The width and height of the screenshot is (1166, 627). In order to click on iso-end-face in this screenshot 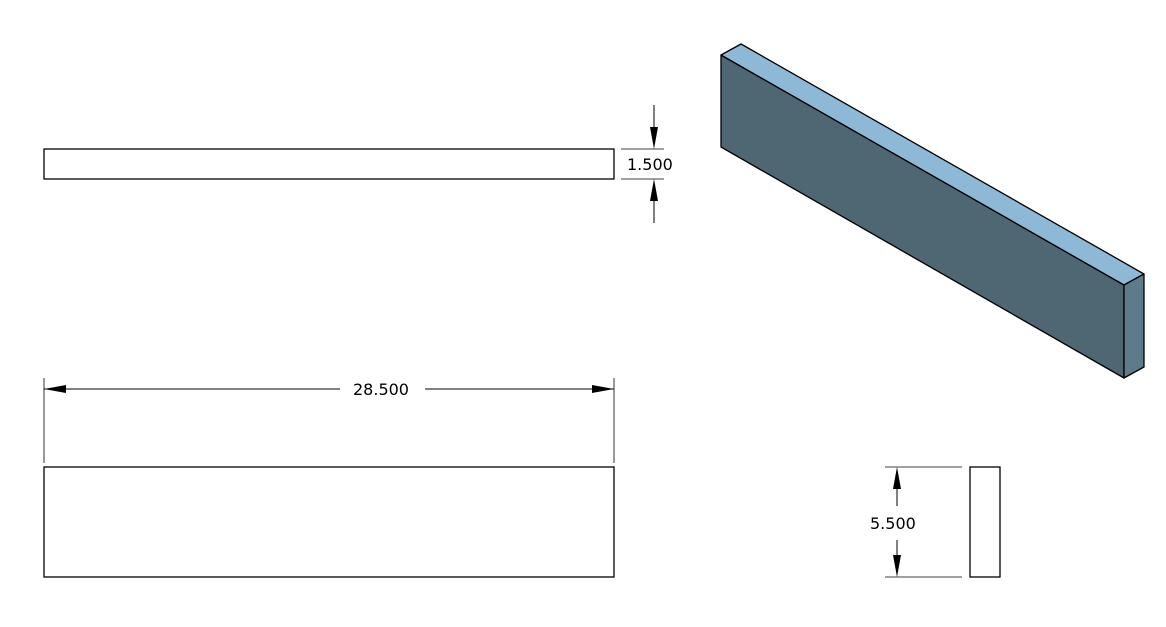, I will do `click(1134, 326)`.